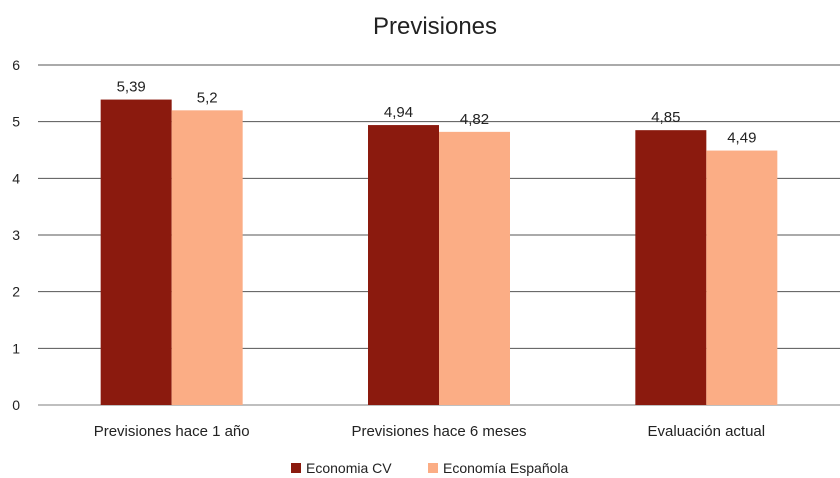 This screenshot has width=840, height=478. I want to click on y-tick-label: 1, so click(16, 348).